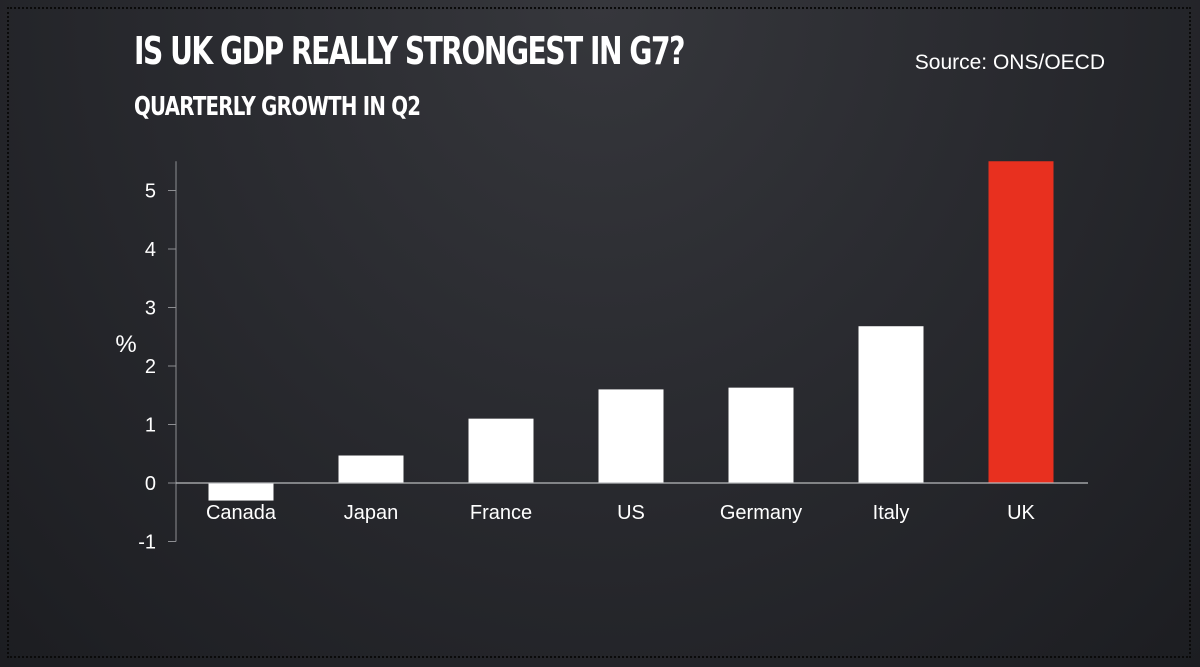 Image resolution: width=1200 pixels, height=667 pixels. Describe the element at coordinates (150, 250) in the screenshot. I see `y-tick-label: 4` at that location.